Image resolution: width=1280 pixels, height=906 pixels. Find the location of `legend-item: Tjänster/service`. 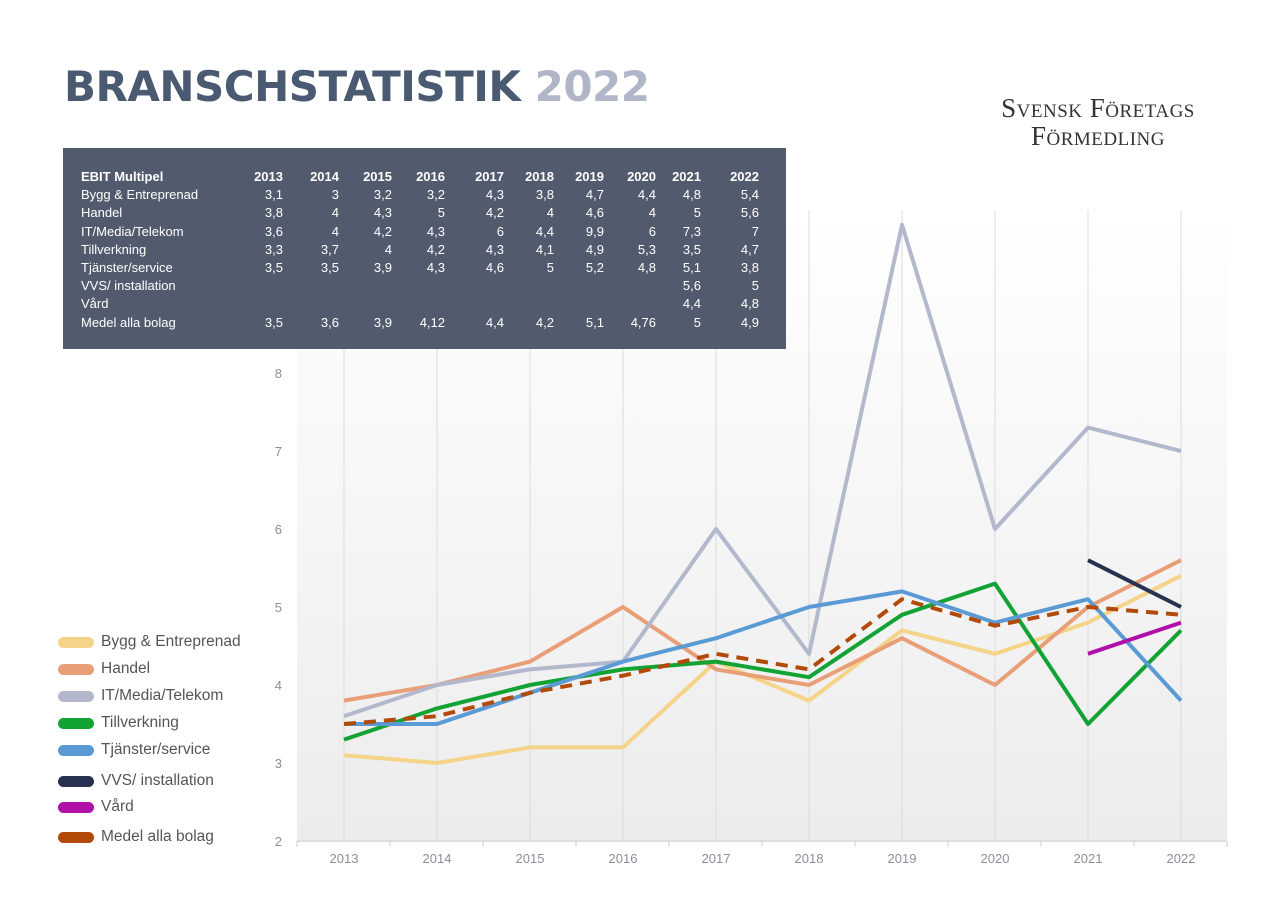

legend-item: Tjänster/service is located at coordinates (134, 750).